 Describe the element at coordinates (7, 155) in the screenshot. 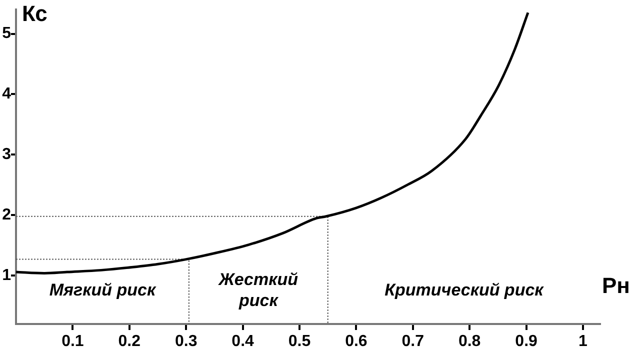

I see `y-tick-label: 3` at that location.